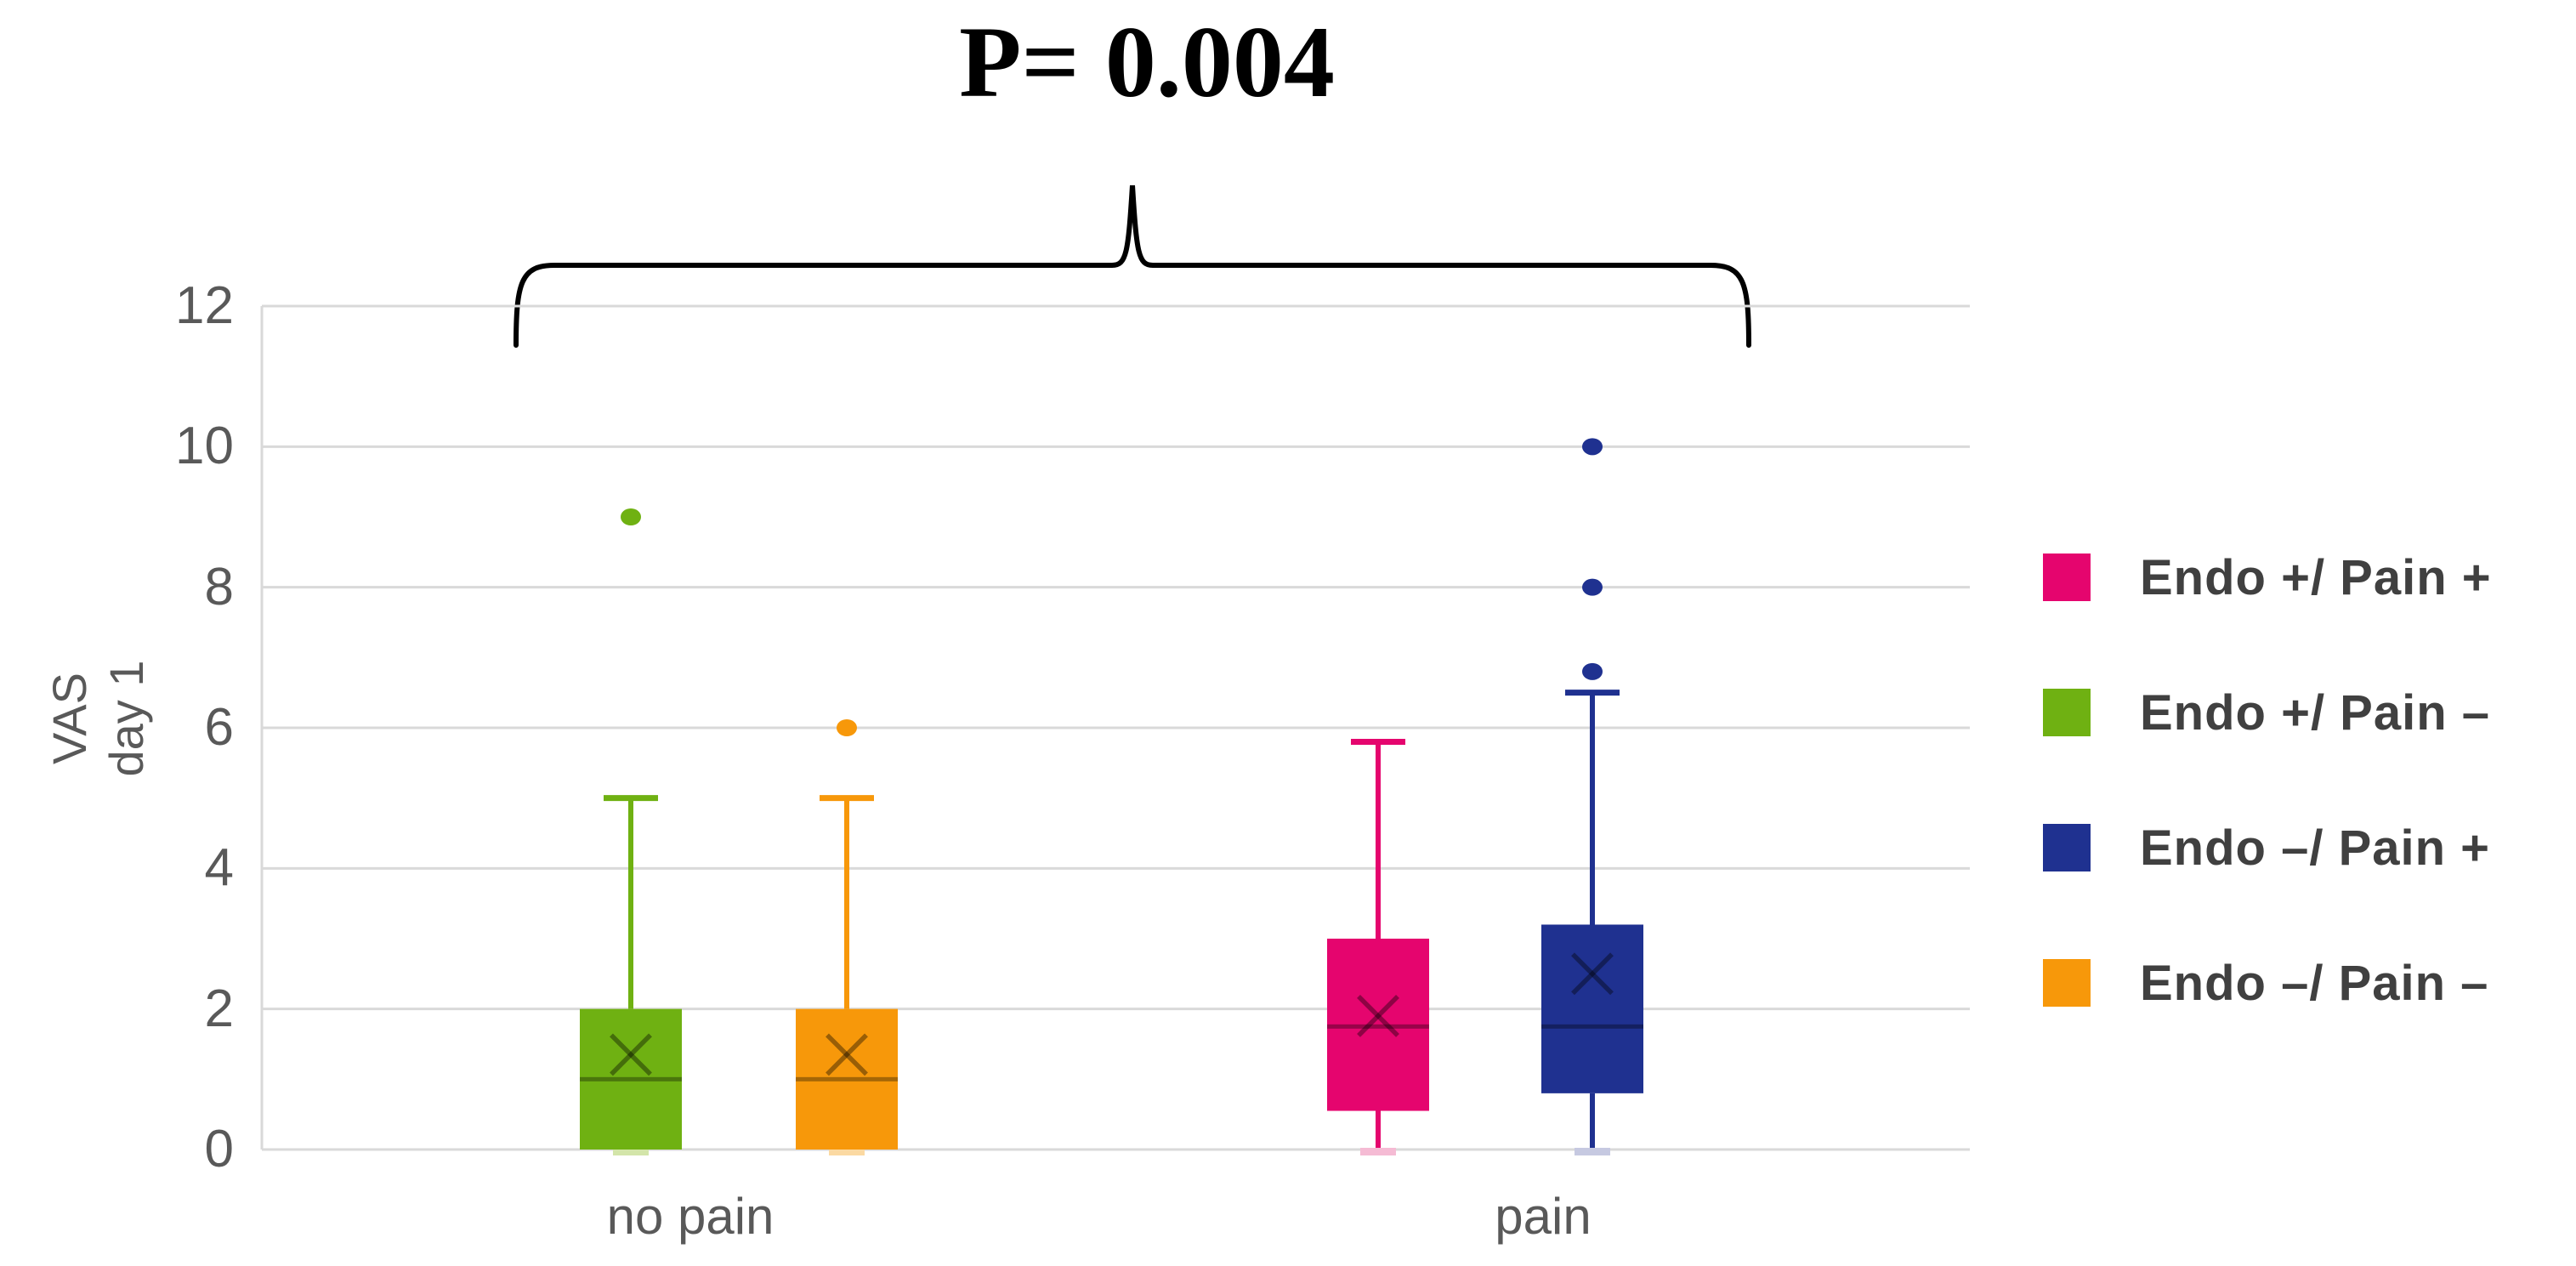 This screenshot has width=2576, height=1266. What do you see at coordinates (1593, 974) in the screenshot?
I see `mean-marker-endo-neg-pain-pos` at bounding box center [1593, 974].